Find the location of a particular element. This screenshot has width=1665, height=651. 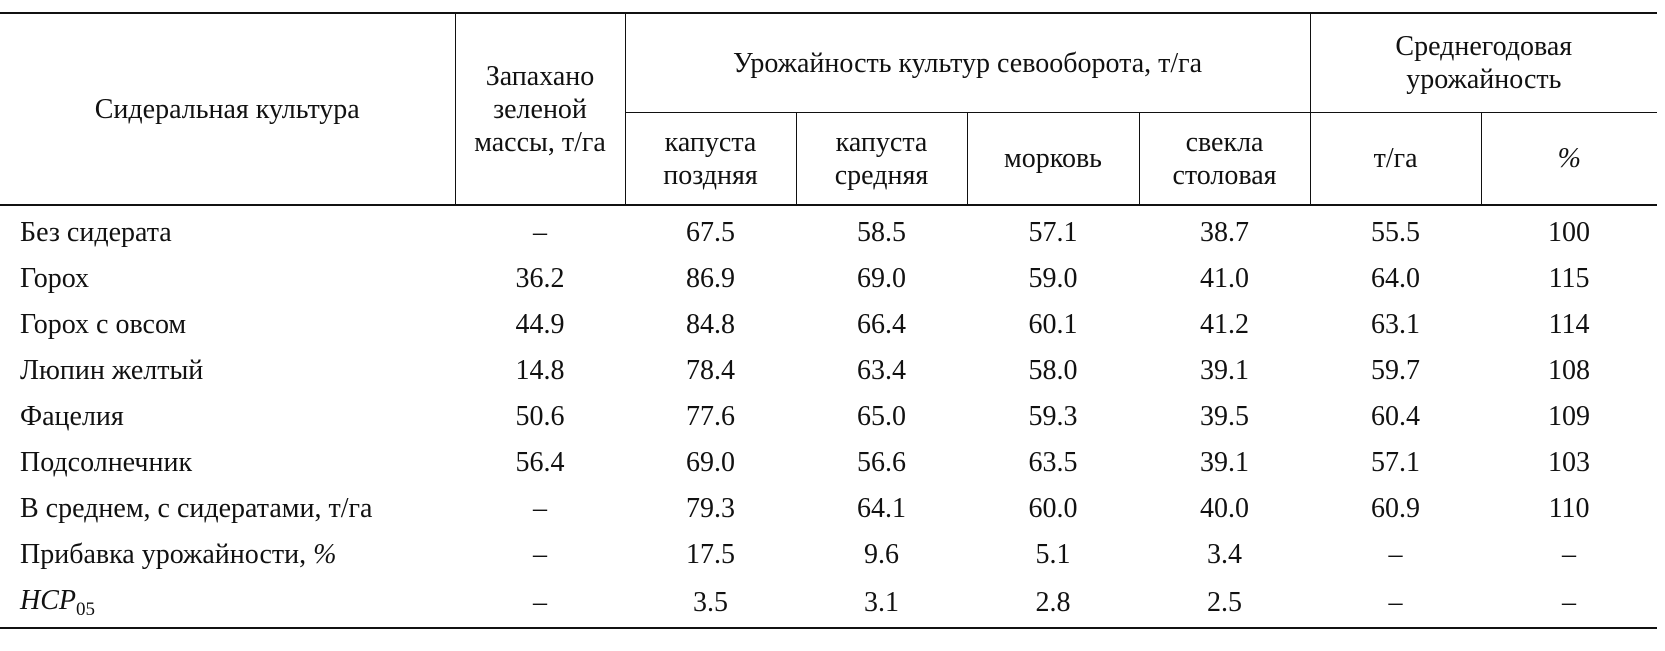

table-row: НСР05 – 3.5 3.1 2.8 2.5 – – is located at coordinates (829, 603).